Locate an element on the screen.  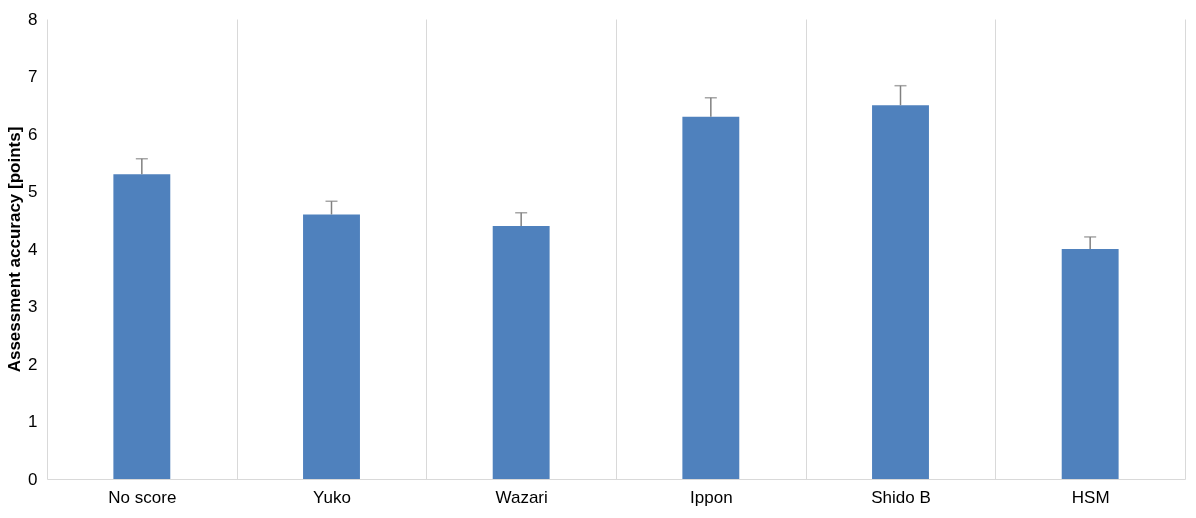
y-tick-label: 8 is located at coordinates (33, 19).